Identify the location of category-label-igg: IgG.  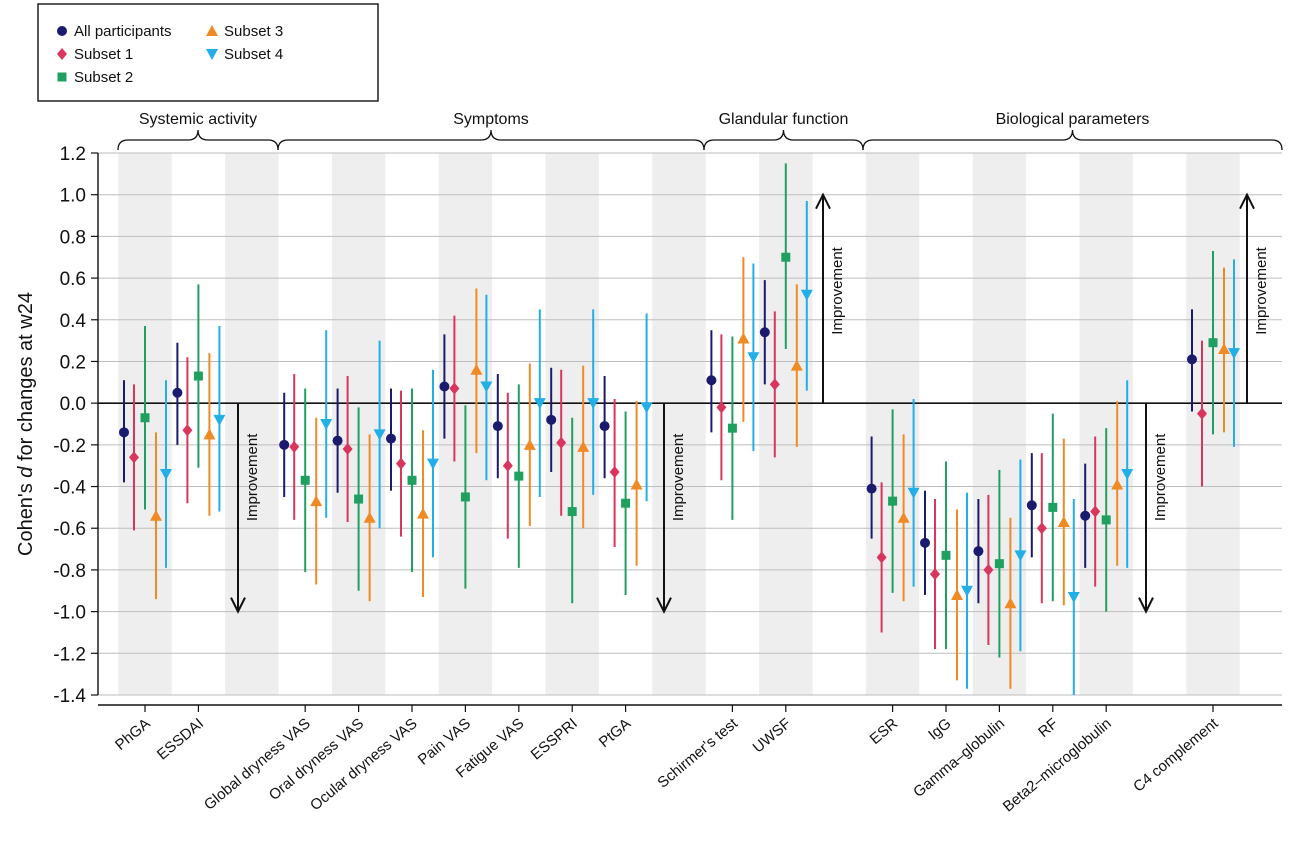
(939, 729).